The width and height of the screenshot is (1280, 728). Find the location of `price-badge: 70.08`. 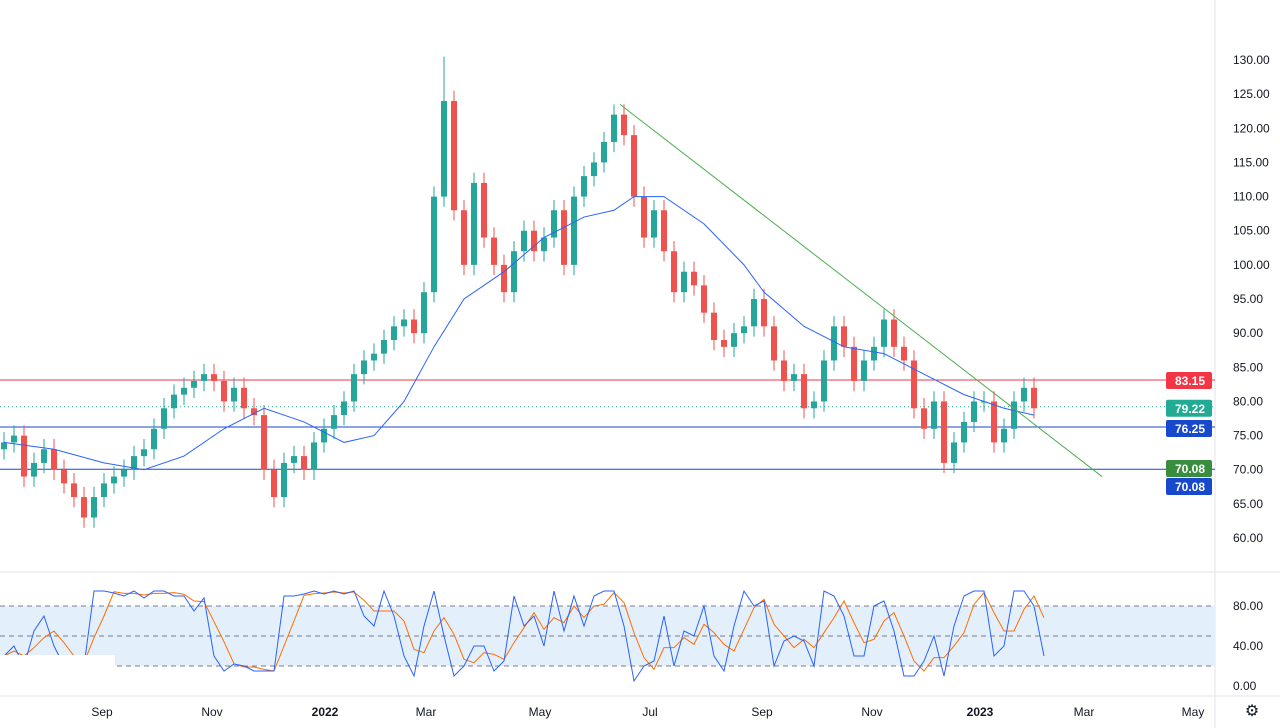

price-badge: 70.08 is located at coordinates (1189, 468).